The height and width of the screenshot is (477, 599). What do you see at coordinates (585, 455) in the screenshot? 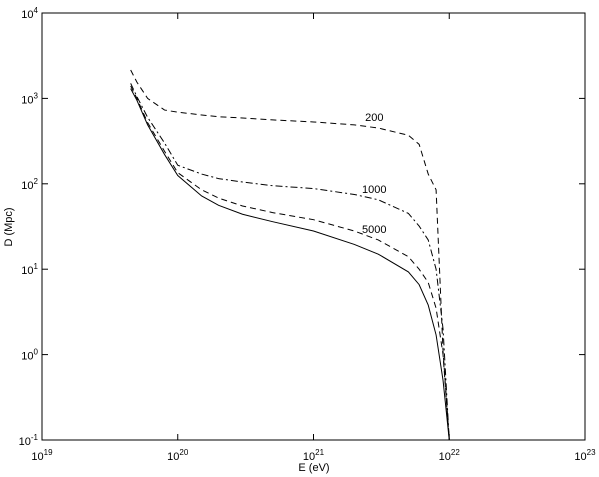
I see `x-tick-label: 1023` at bounding box center [585, 455].